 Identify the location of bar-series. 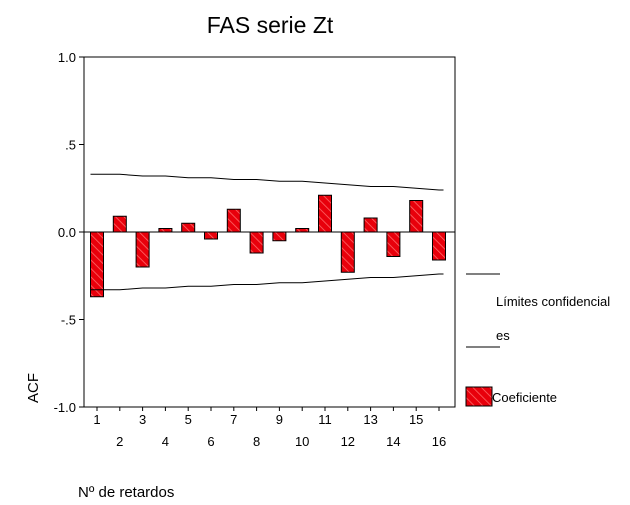
(268, 246).